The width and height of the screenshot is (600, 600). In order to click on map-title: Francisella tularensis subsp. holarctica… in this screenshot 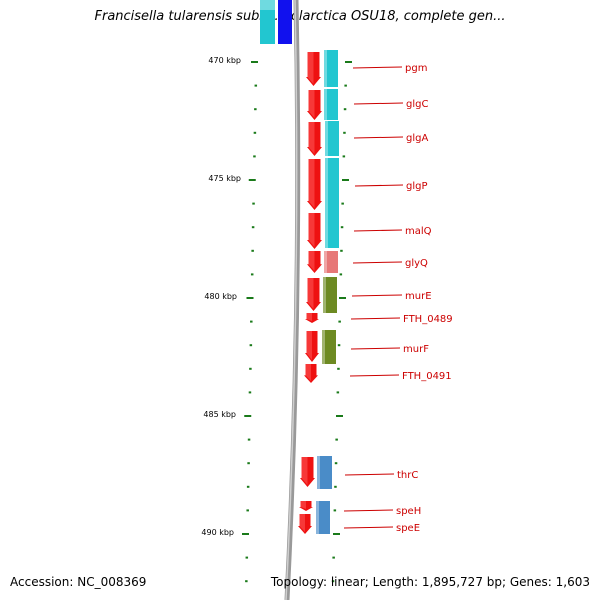, I will do `click(300, 16)`.